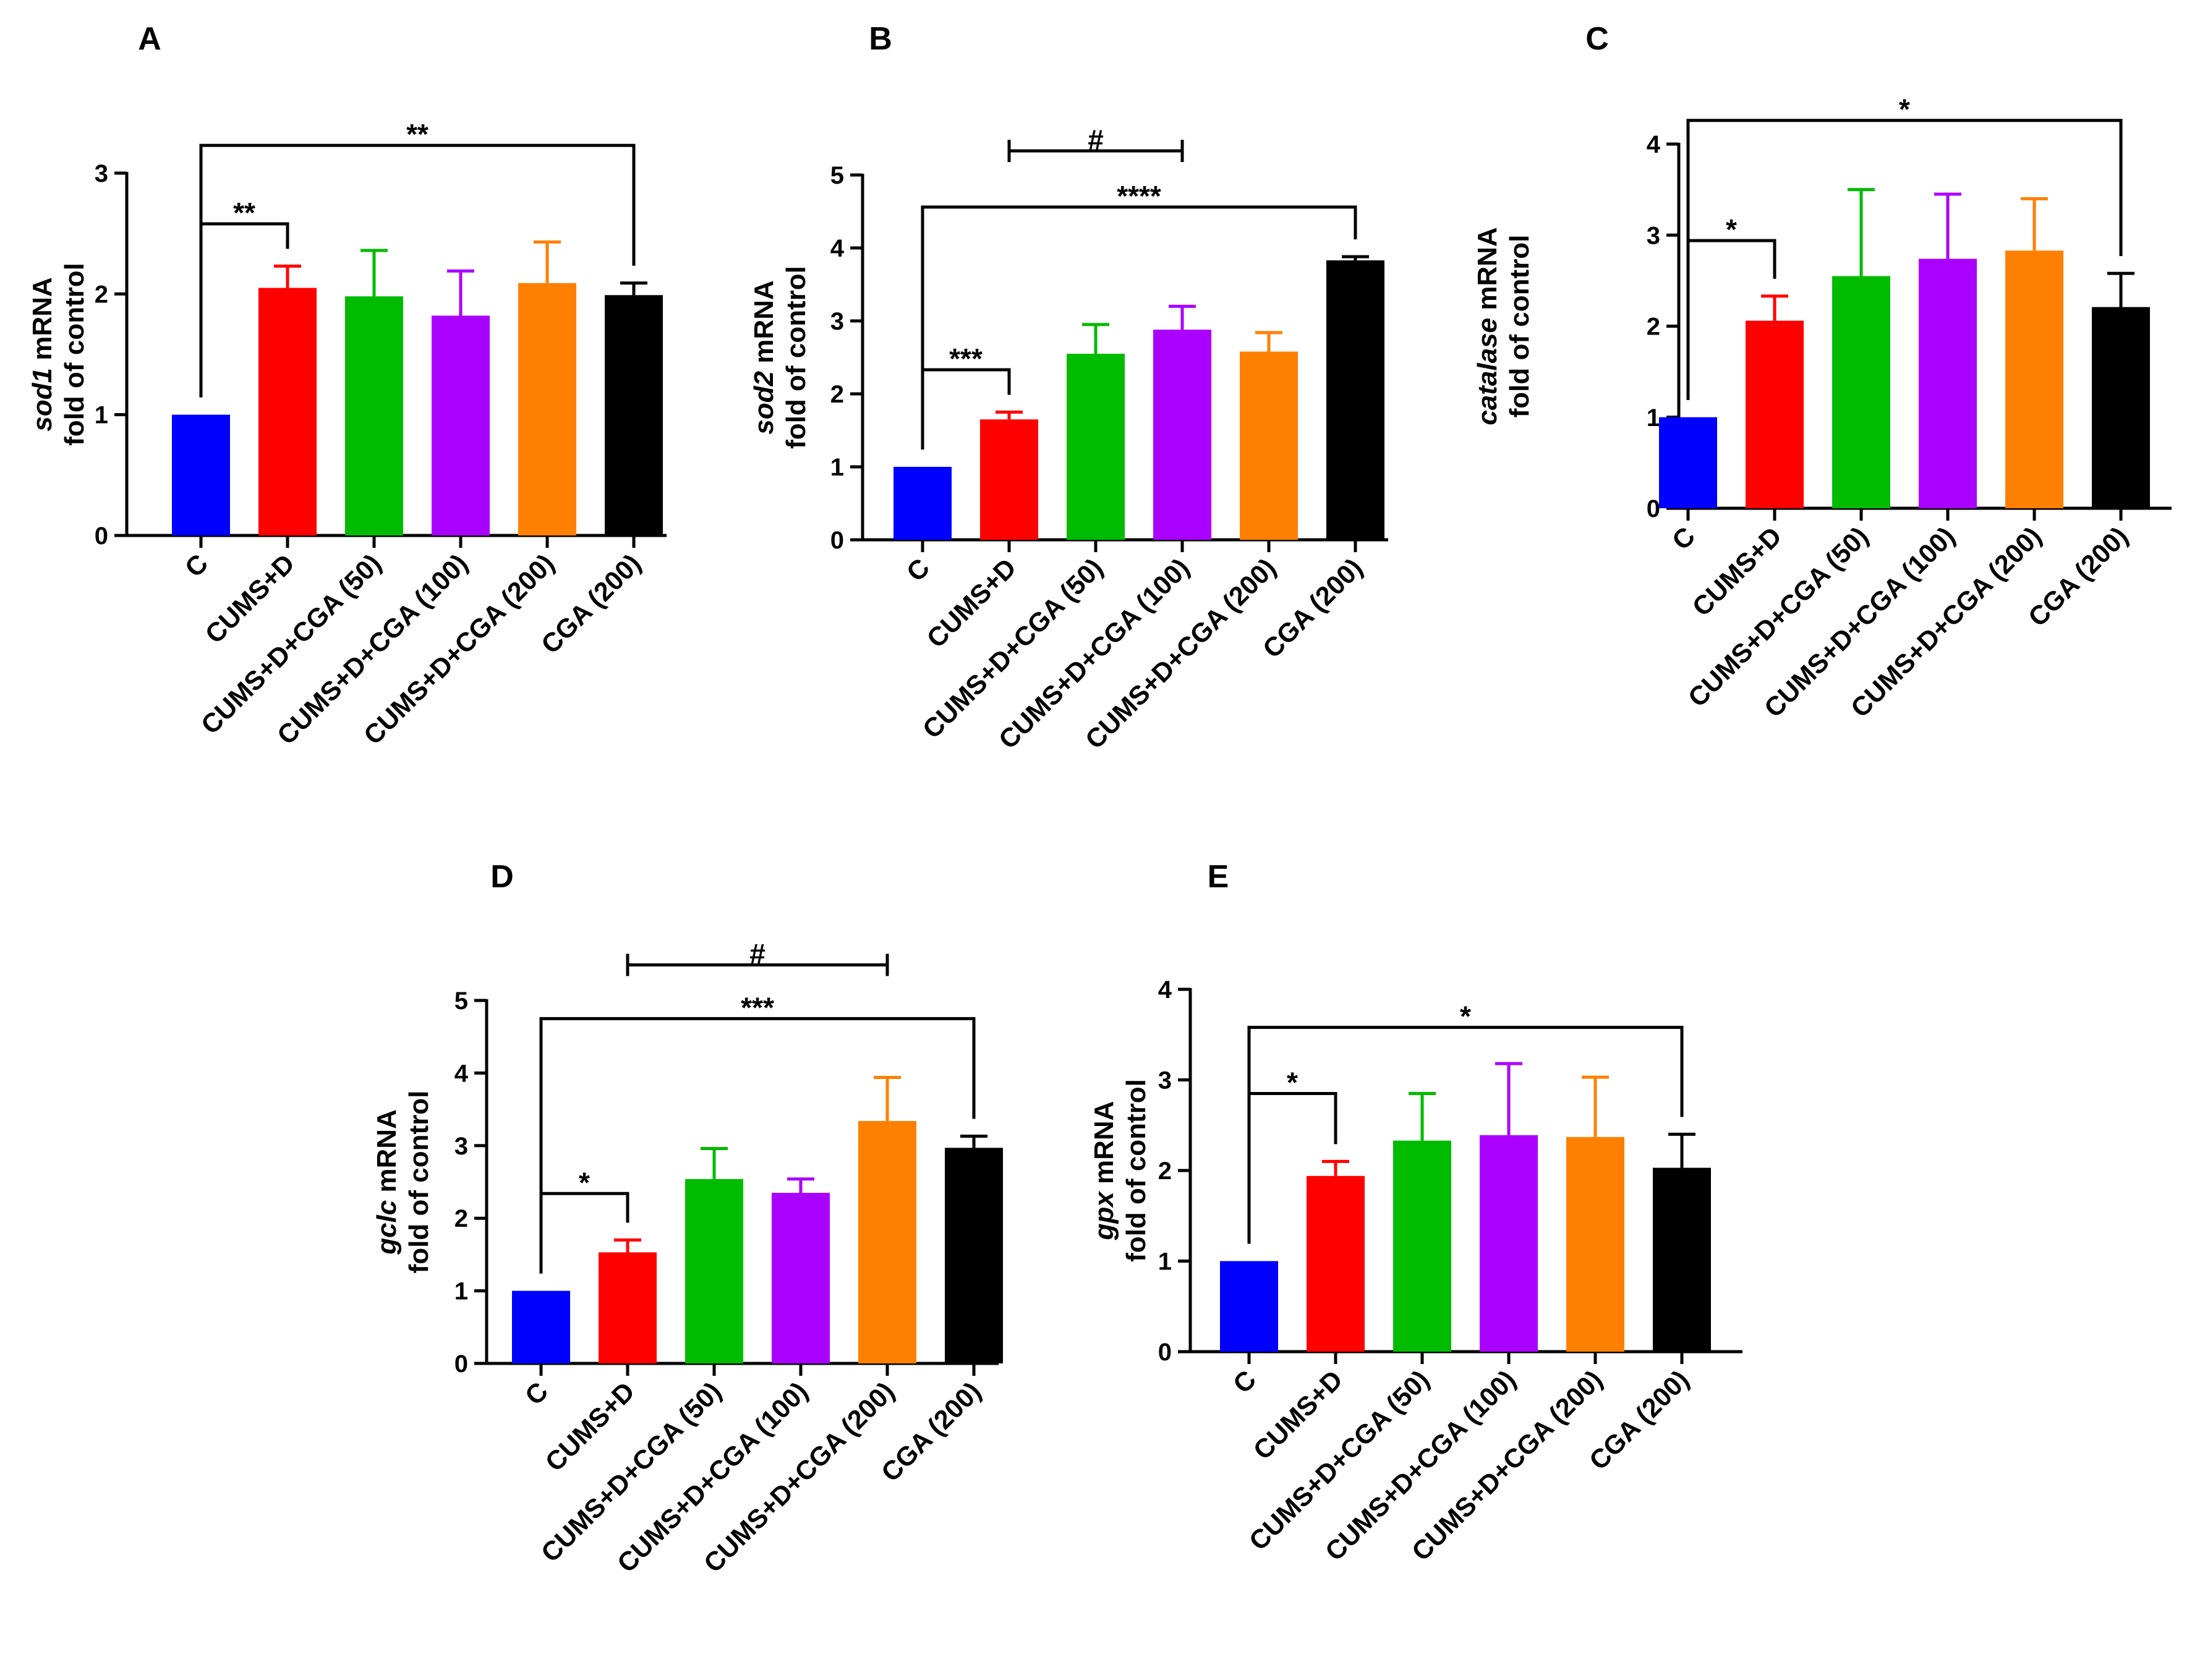 The height and width of the screenshot is (1680, 2192). I want to click on panel-letter: E, so click(1218, 877).